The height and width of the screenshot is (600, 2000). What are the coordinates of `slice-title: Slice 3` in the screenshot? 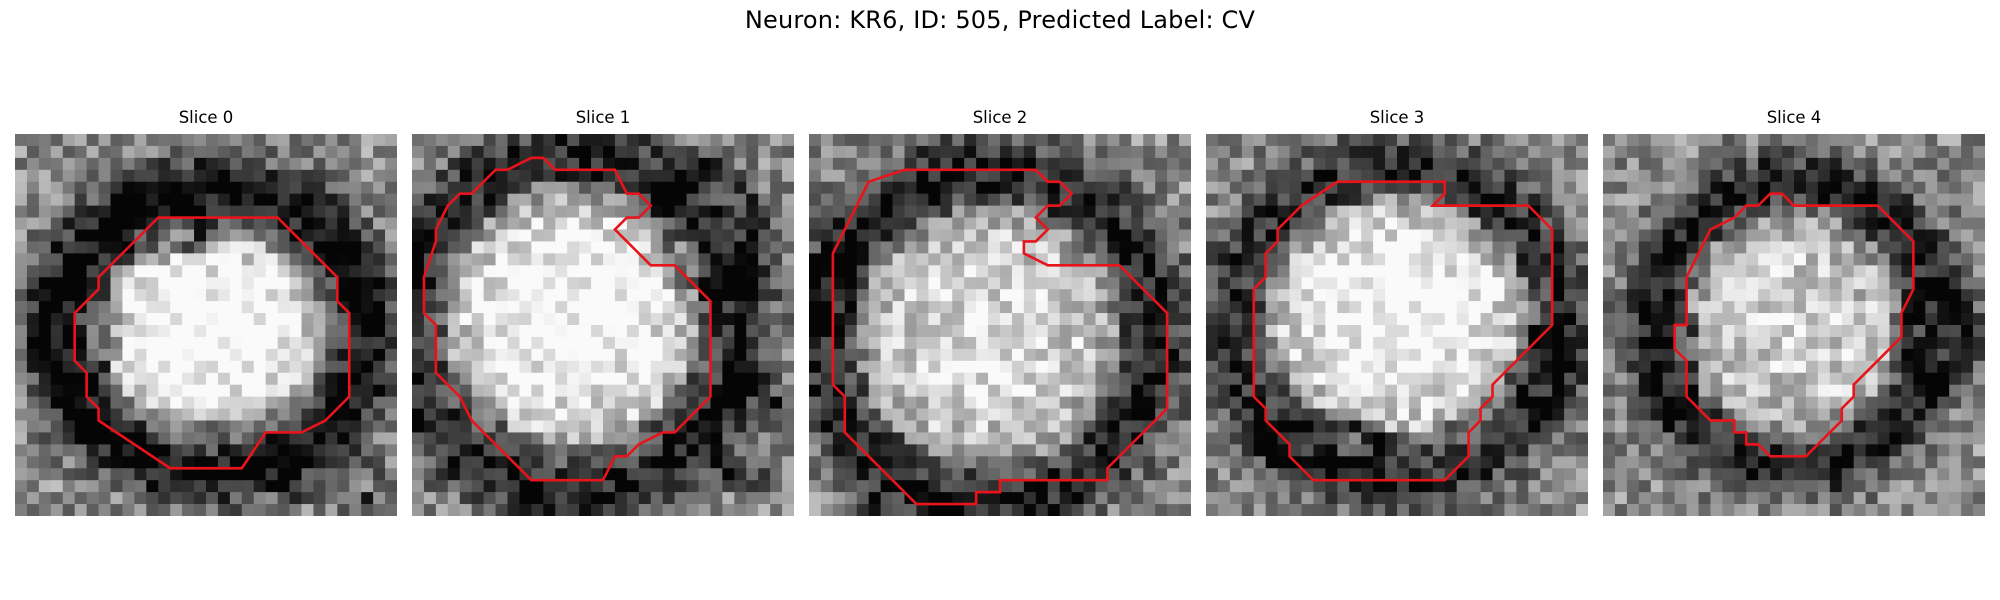 It's located at (1397, 117).